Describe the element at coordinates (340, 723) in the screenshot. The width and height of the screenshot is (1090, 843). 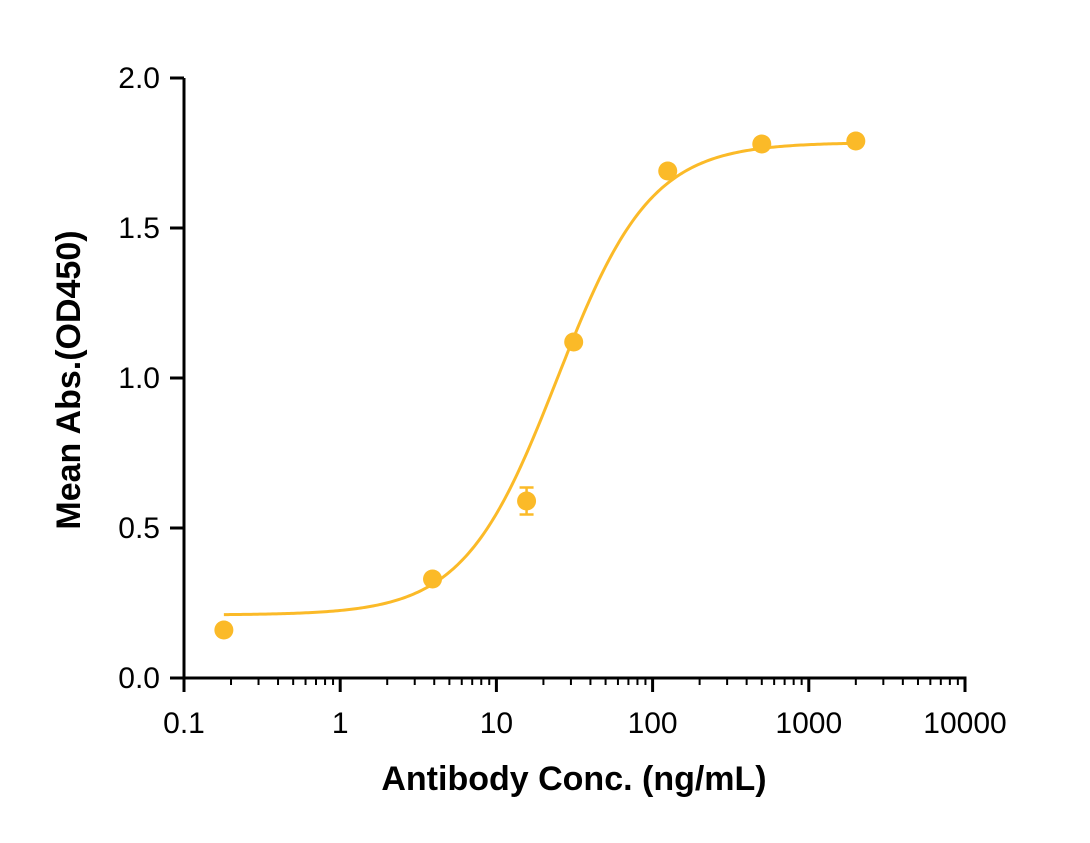
I see `x-tick-label: 1` at that location.